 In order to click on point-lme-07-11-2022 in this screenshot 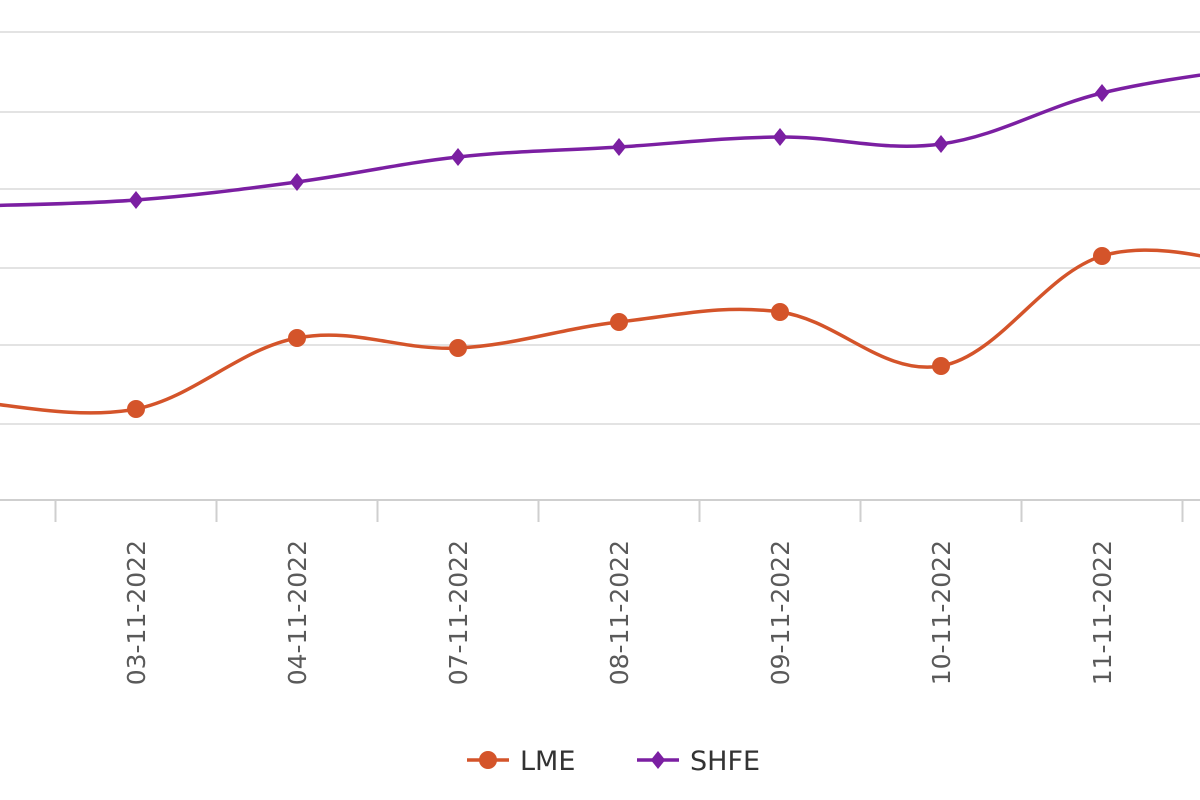, I will do `click(458, 348)`.